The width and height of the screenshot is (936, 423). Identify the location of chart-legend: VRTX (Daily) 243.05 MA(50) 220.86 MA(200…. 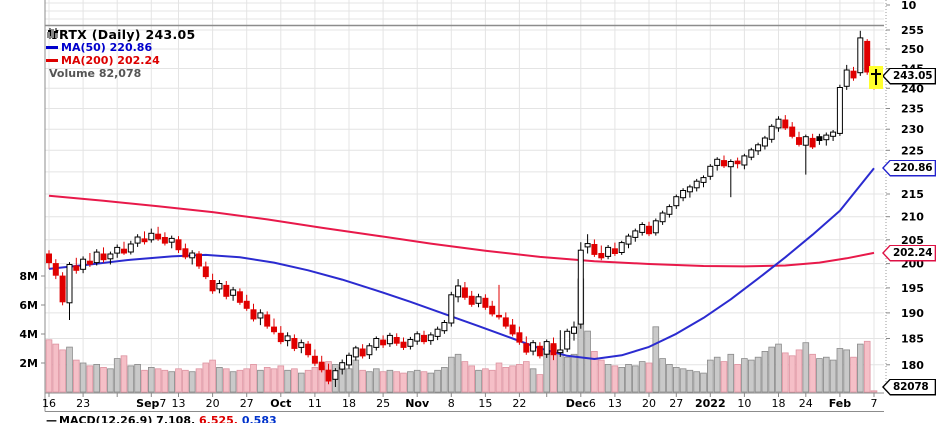
(121, 54).